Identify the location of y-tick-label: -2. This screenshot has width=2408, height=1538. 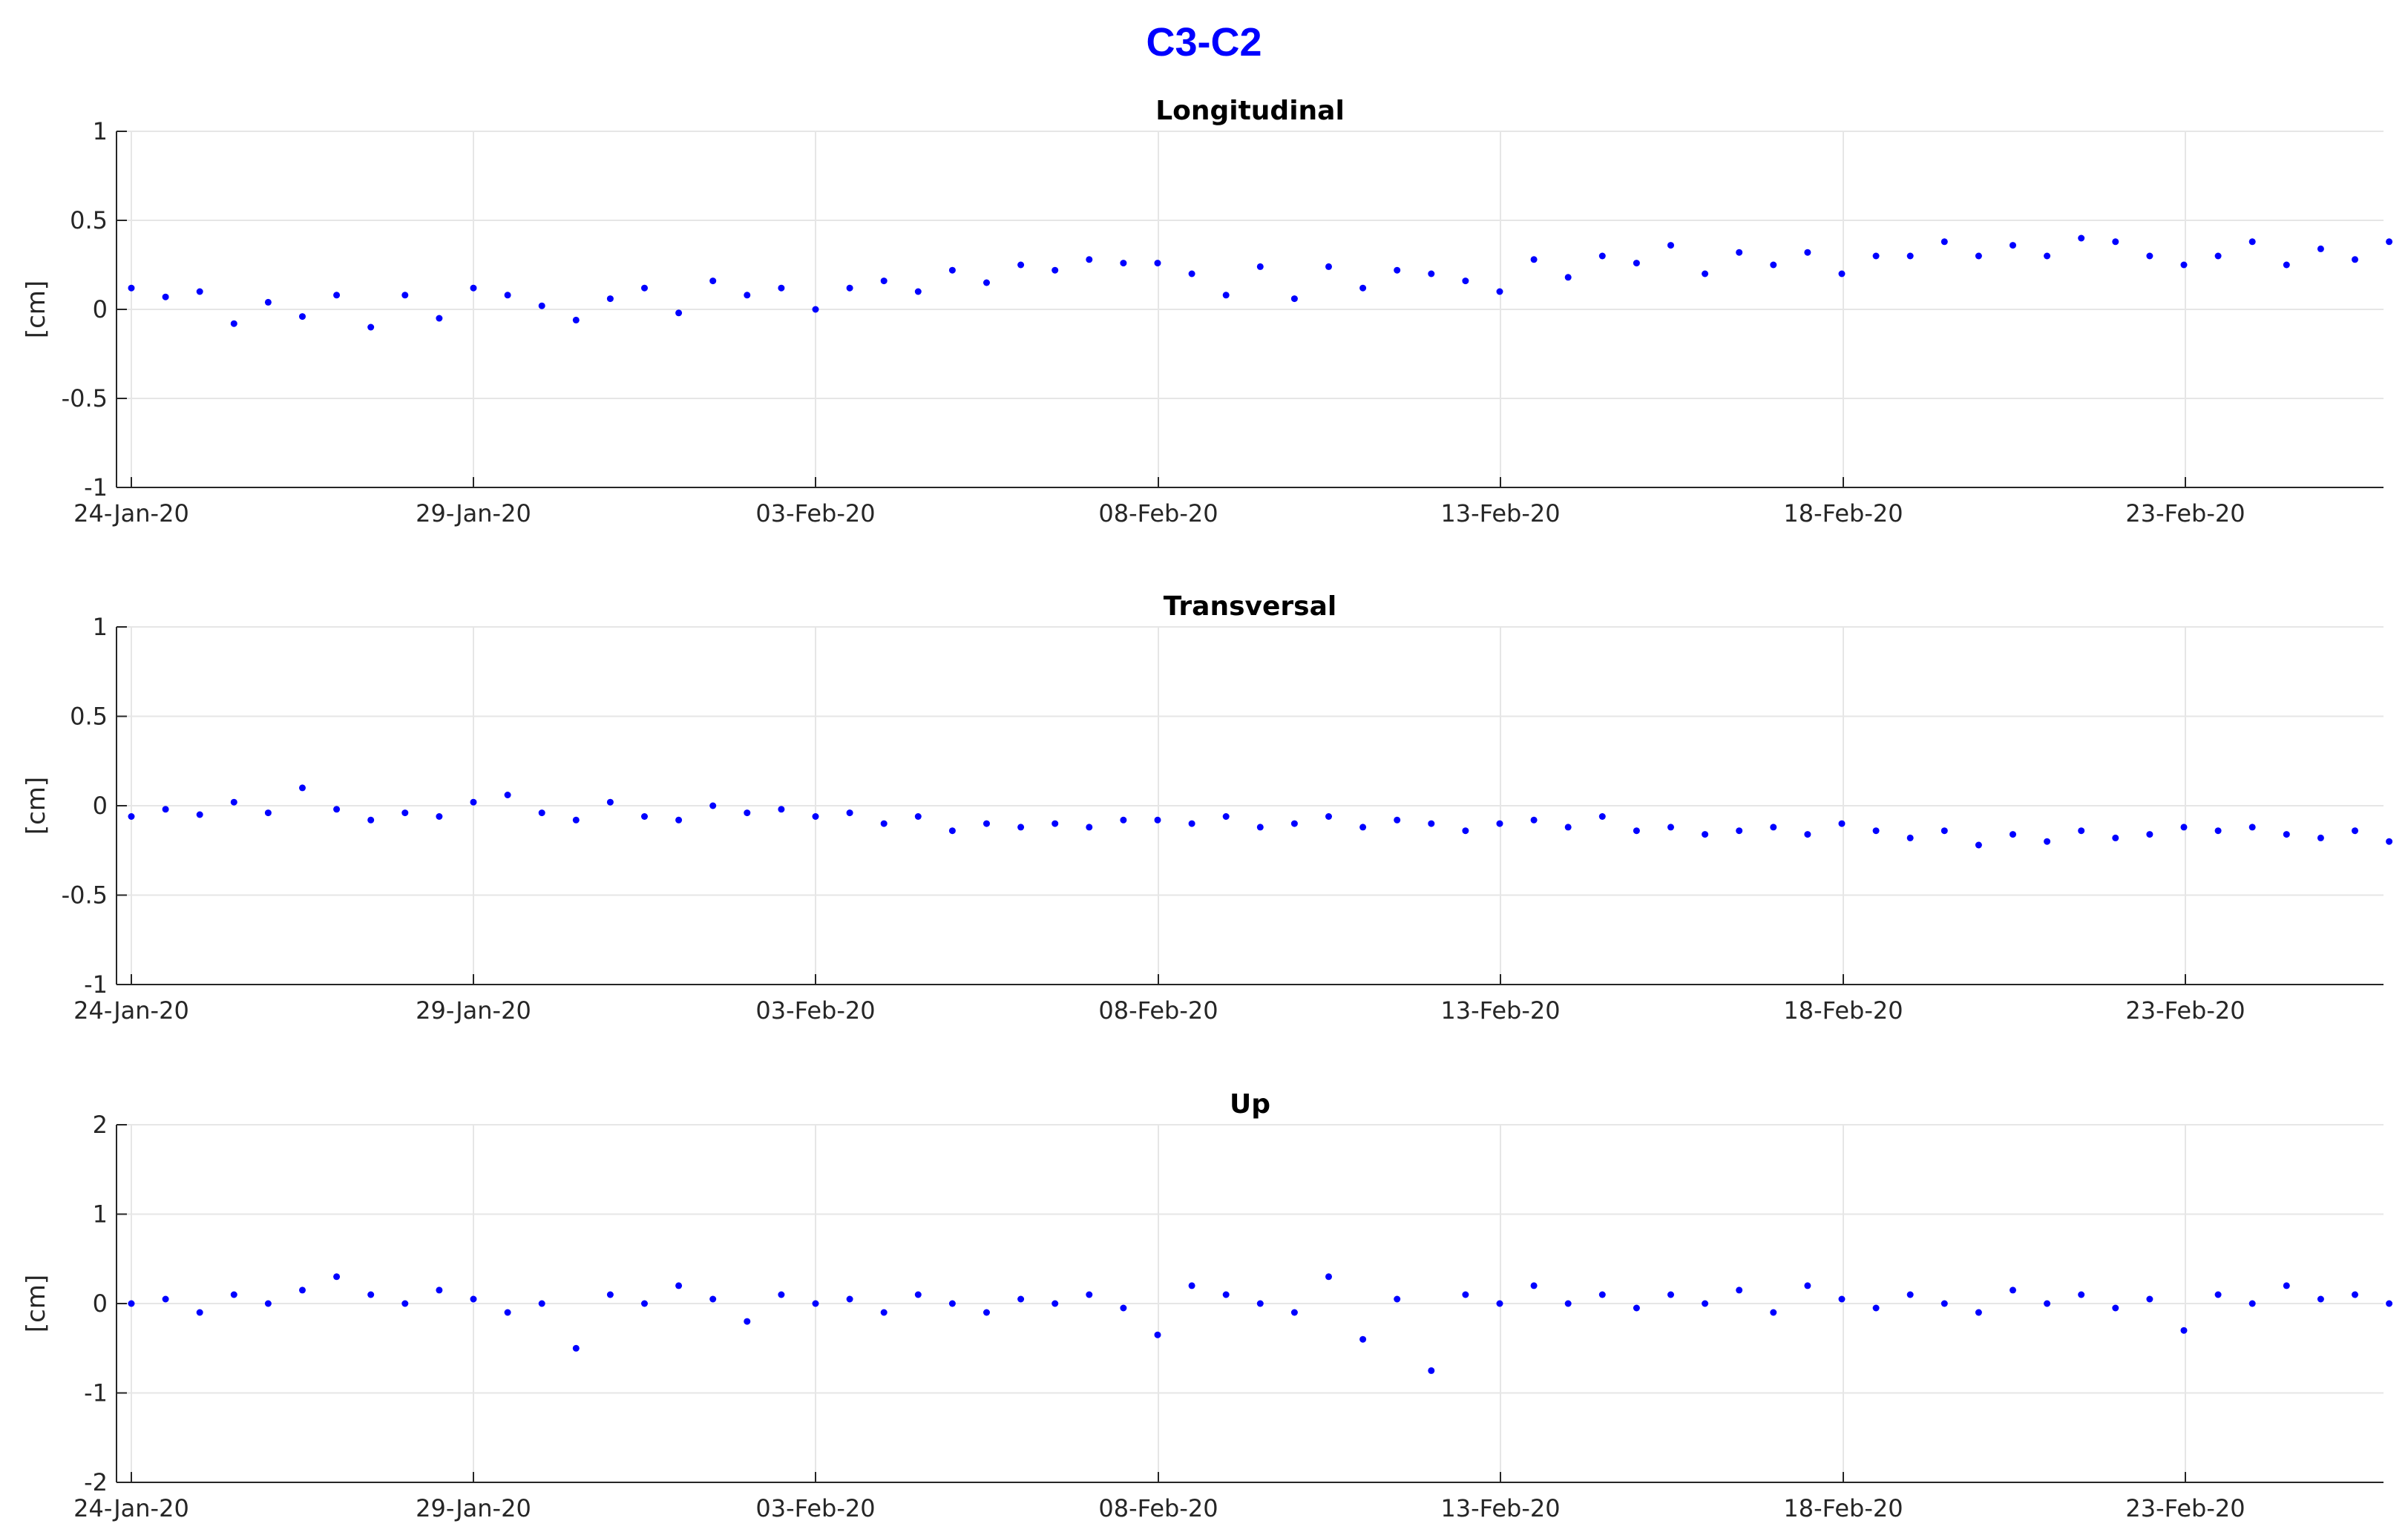
(96, 1482).